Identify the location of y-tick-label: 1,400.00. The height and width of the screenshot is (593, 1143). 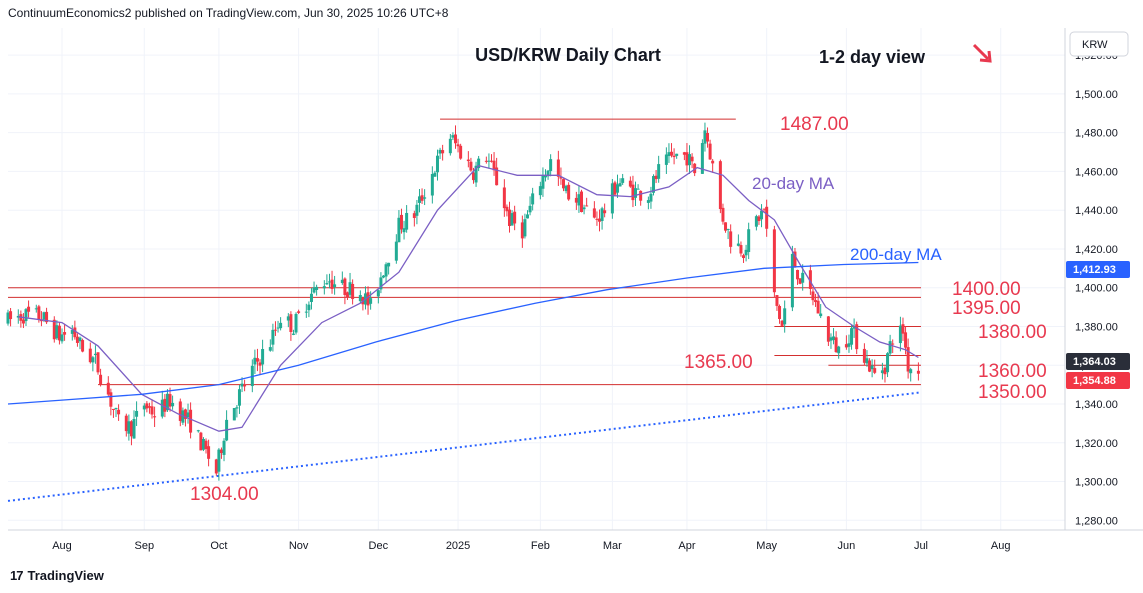
(1096, 289).